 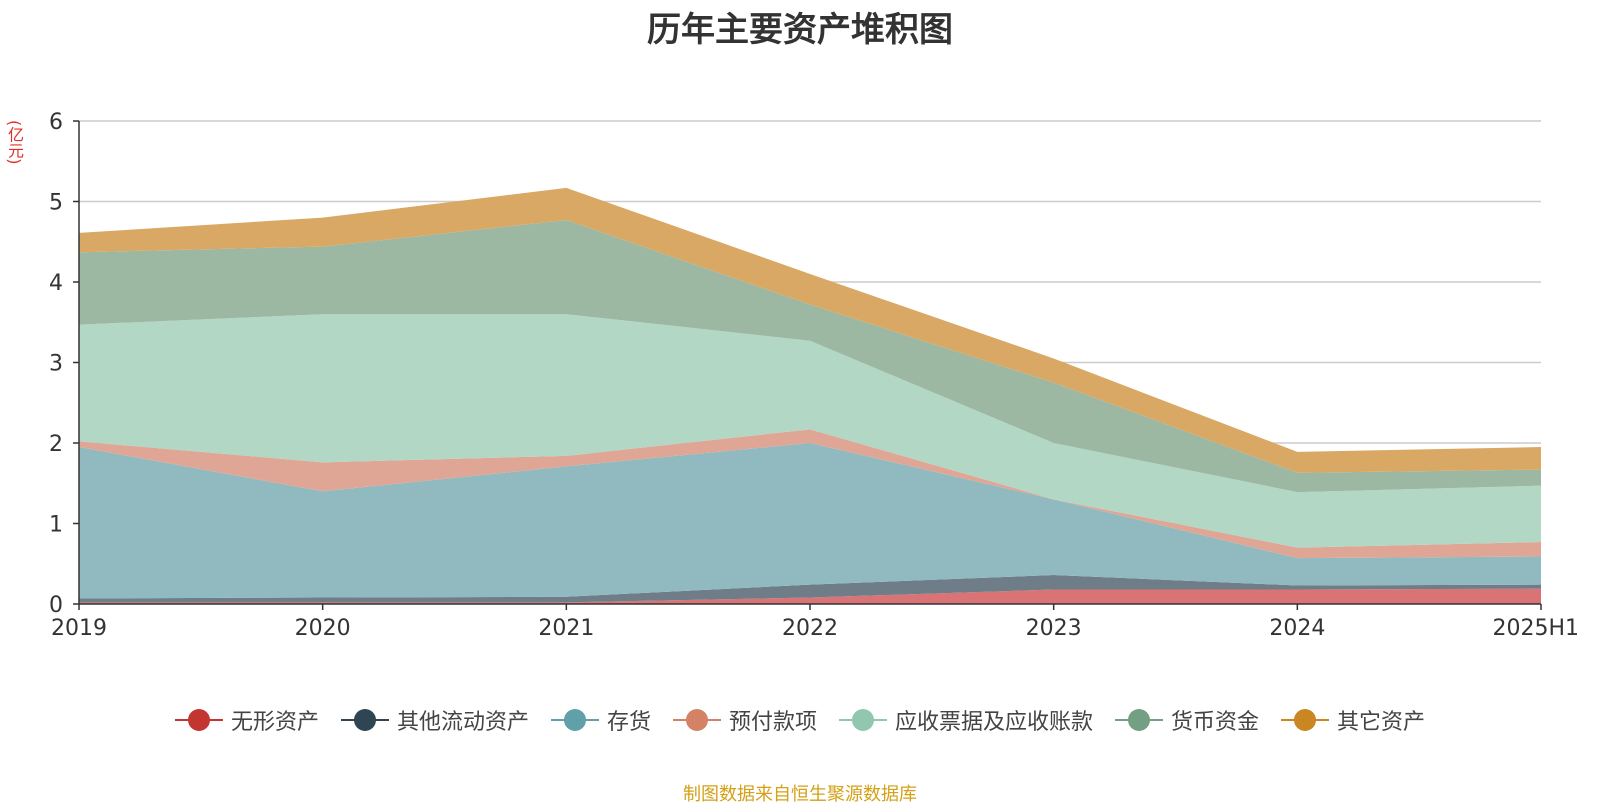 What do you see at coordinates (56, 444) in the screenshot?
I see `y-tick-label: 2` at bounding box center [56, 444].